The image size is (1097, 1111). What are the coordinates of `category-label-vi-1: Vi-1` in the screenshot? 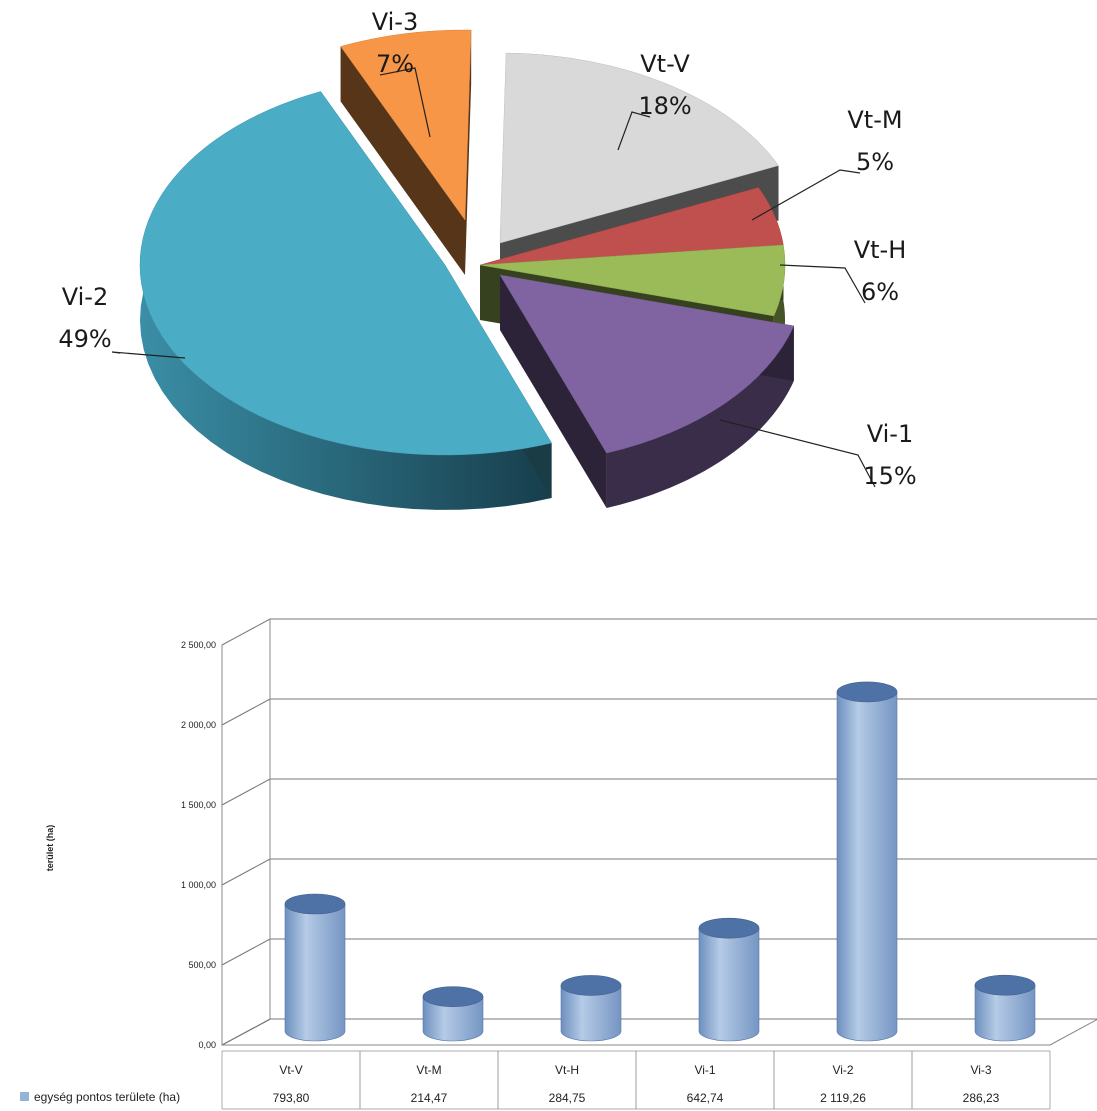 It's located at (704, 1070).